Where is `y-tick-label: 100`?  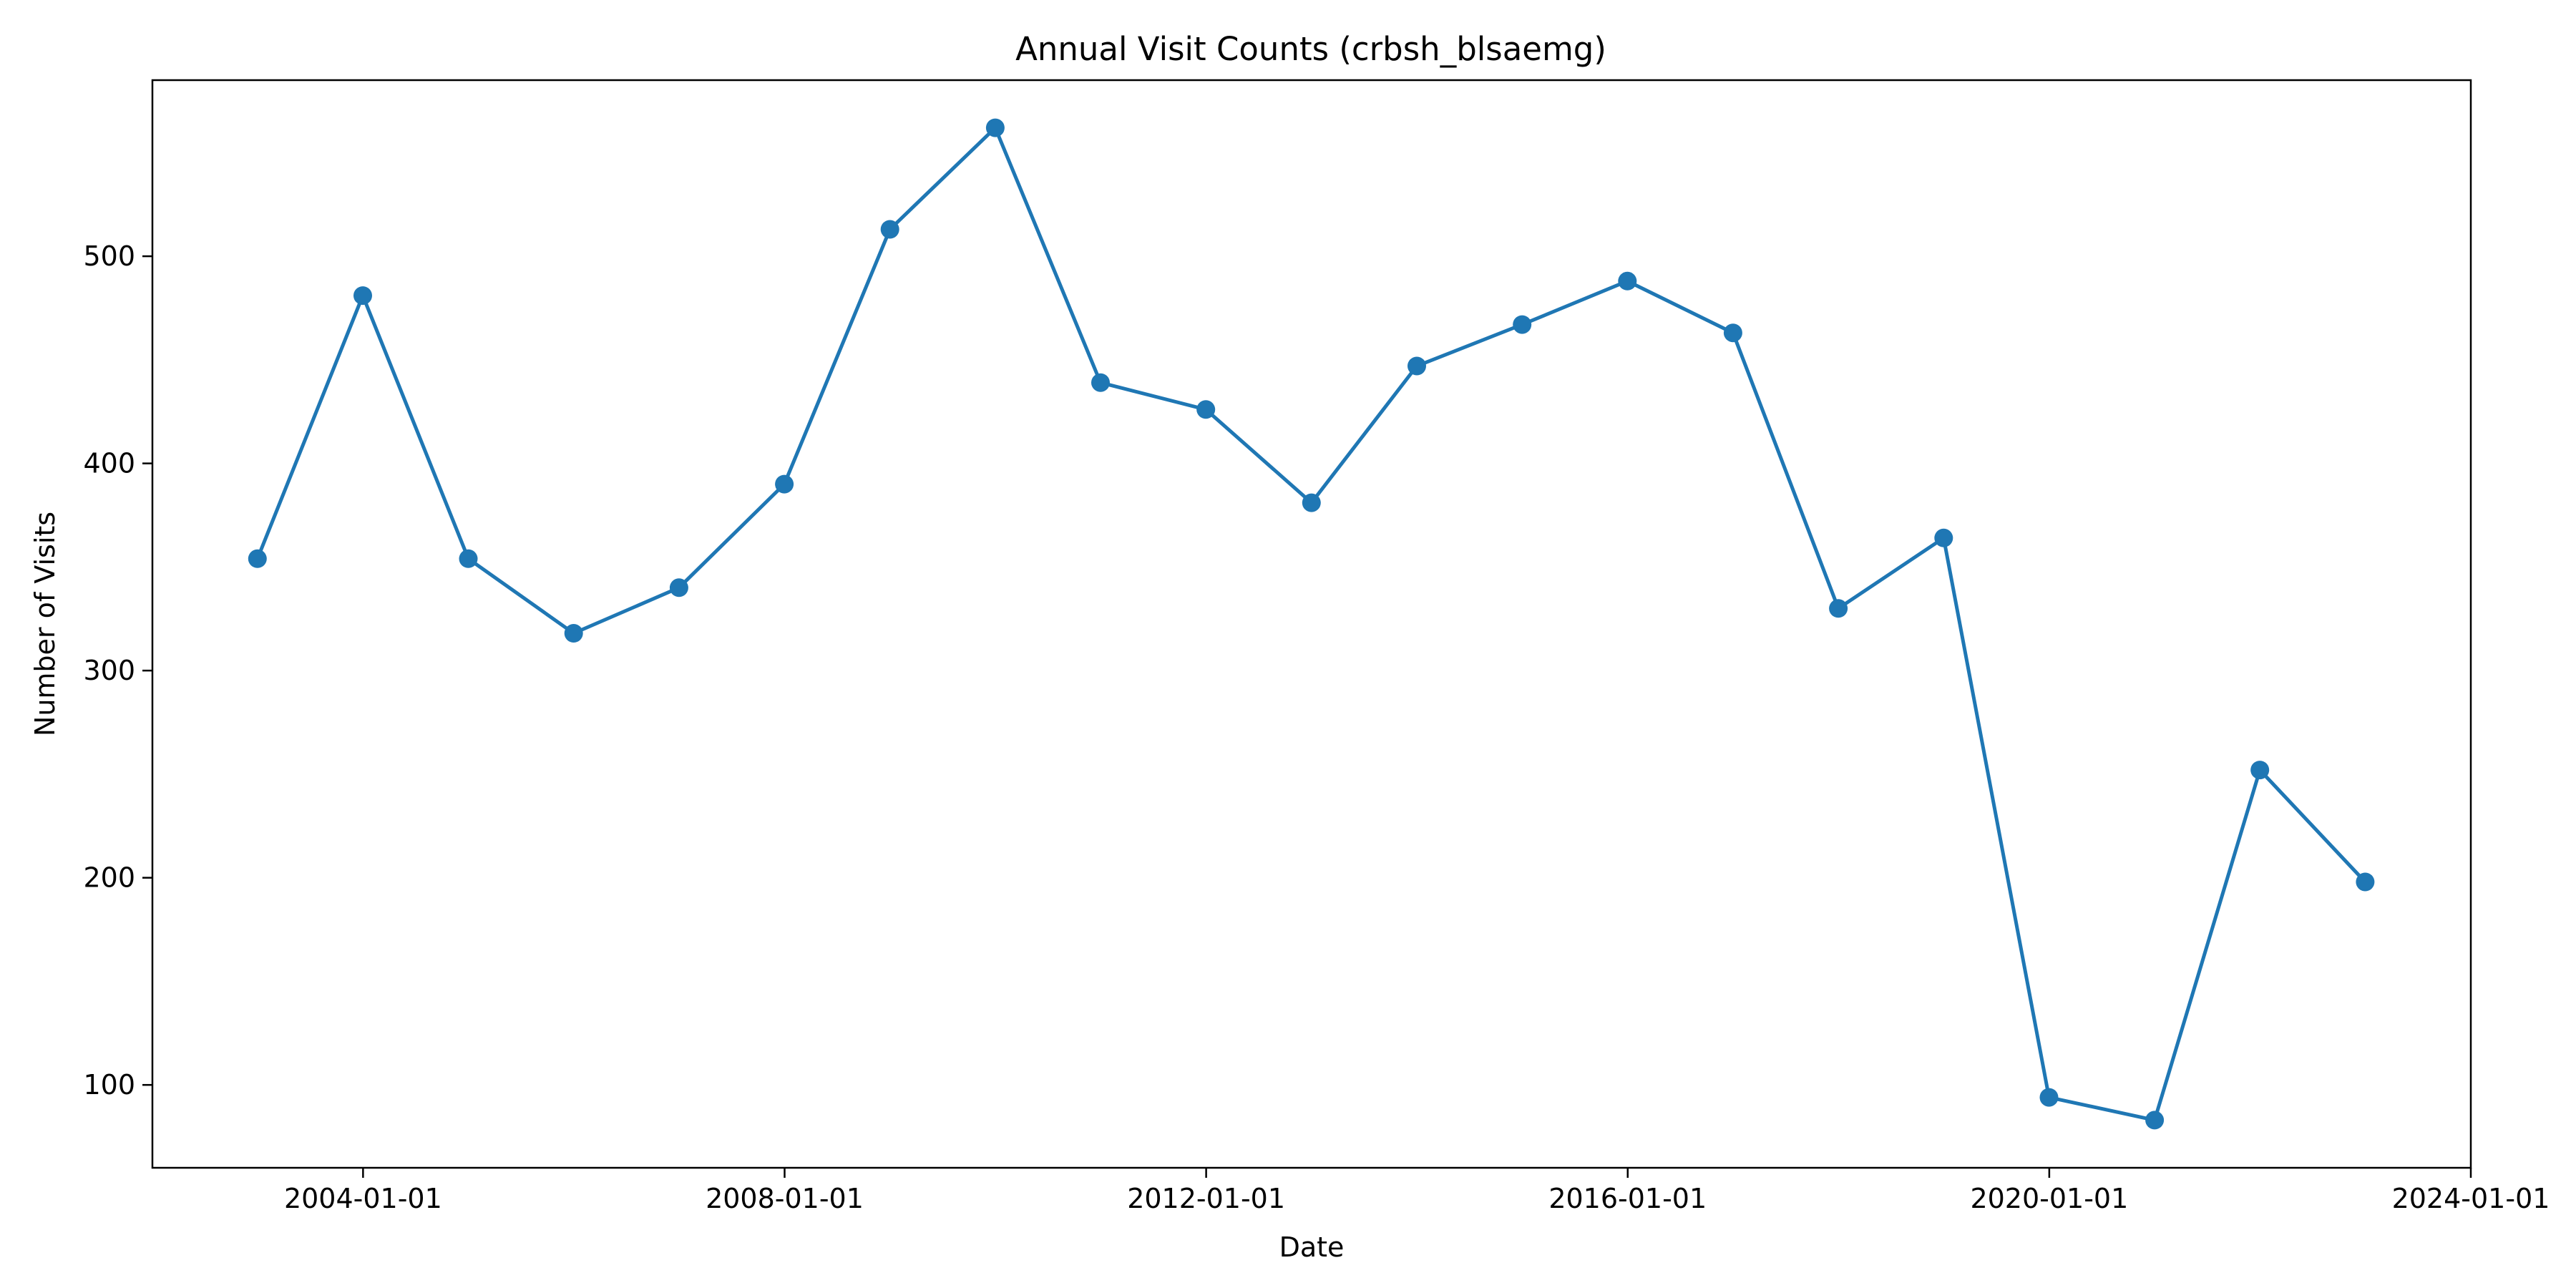 y-tick-label: 100 is located at coordinates (109, 1085).